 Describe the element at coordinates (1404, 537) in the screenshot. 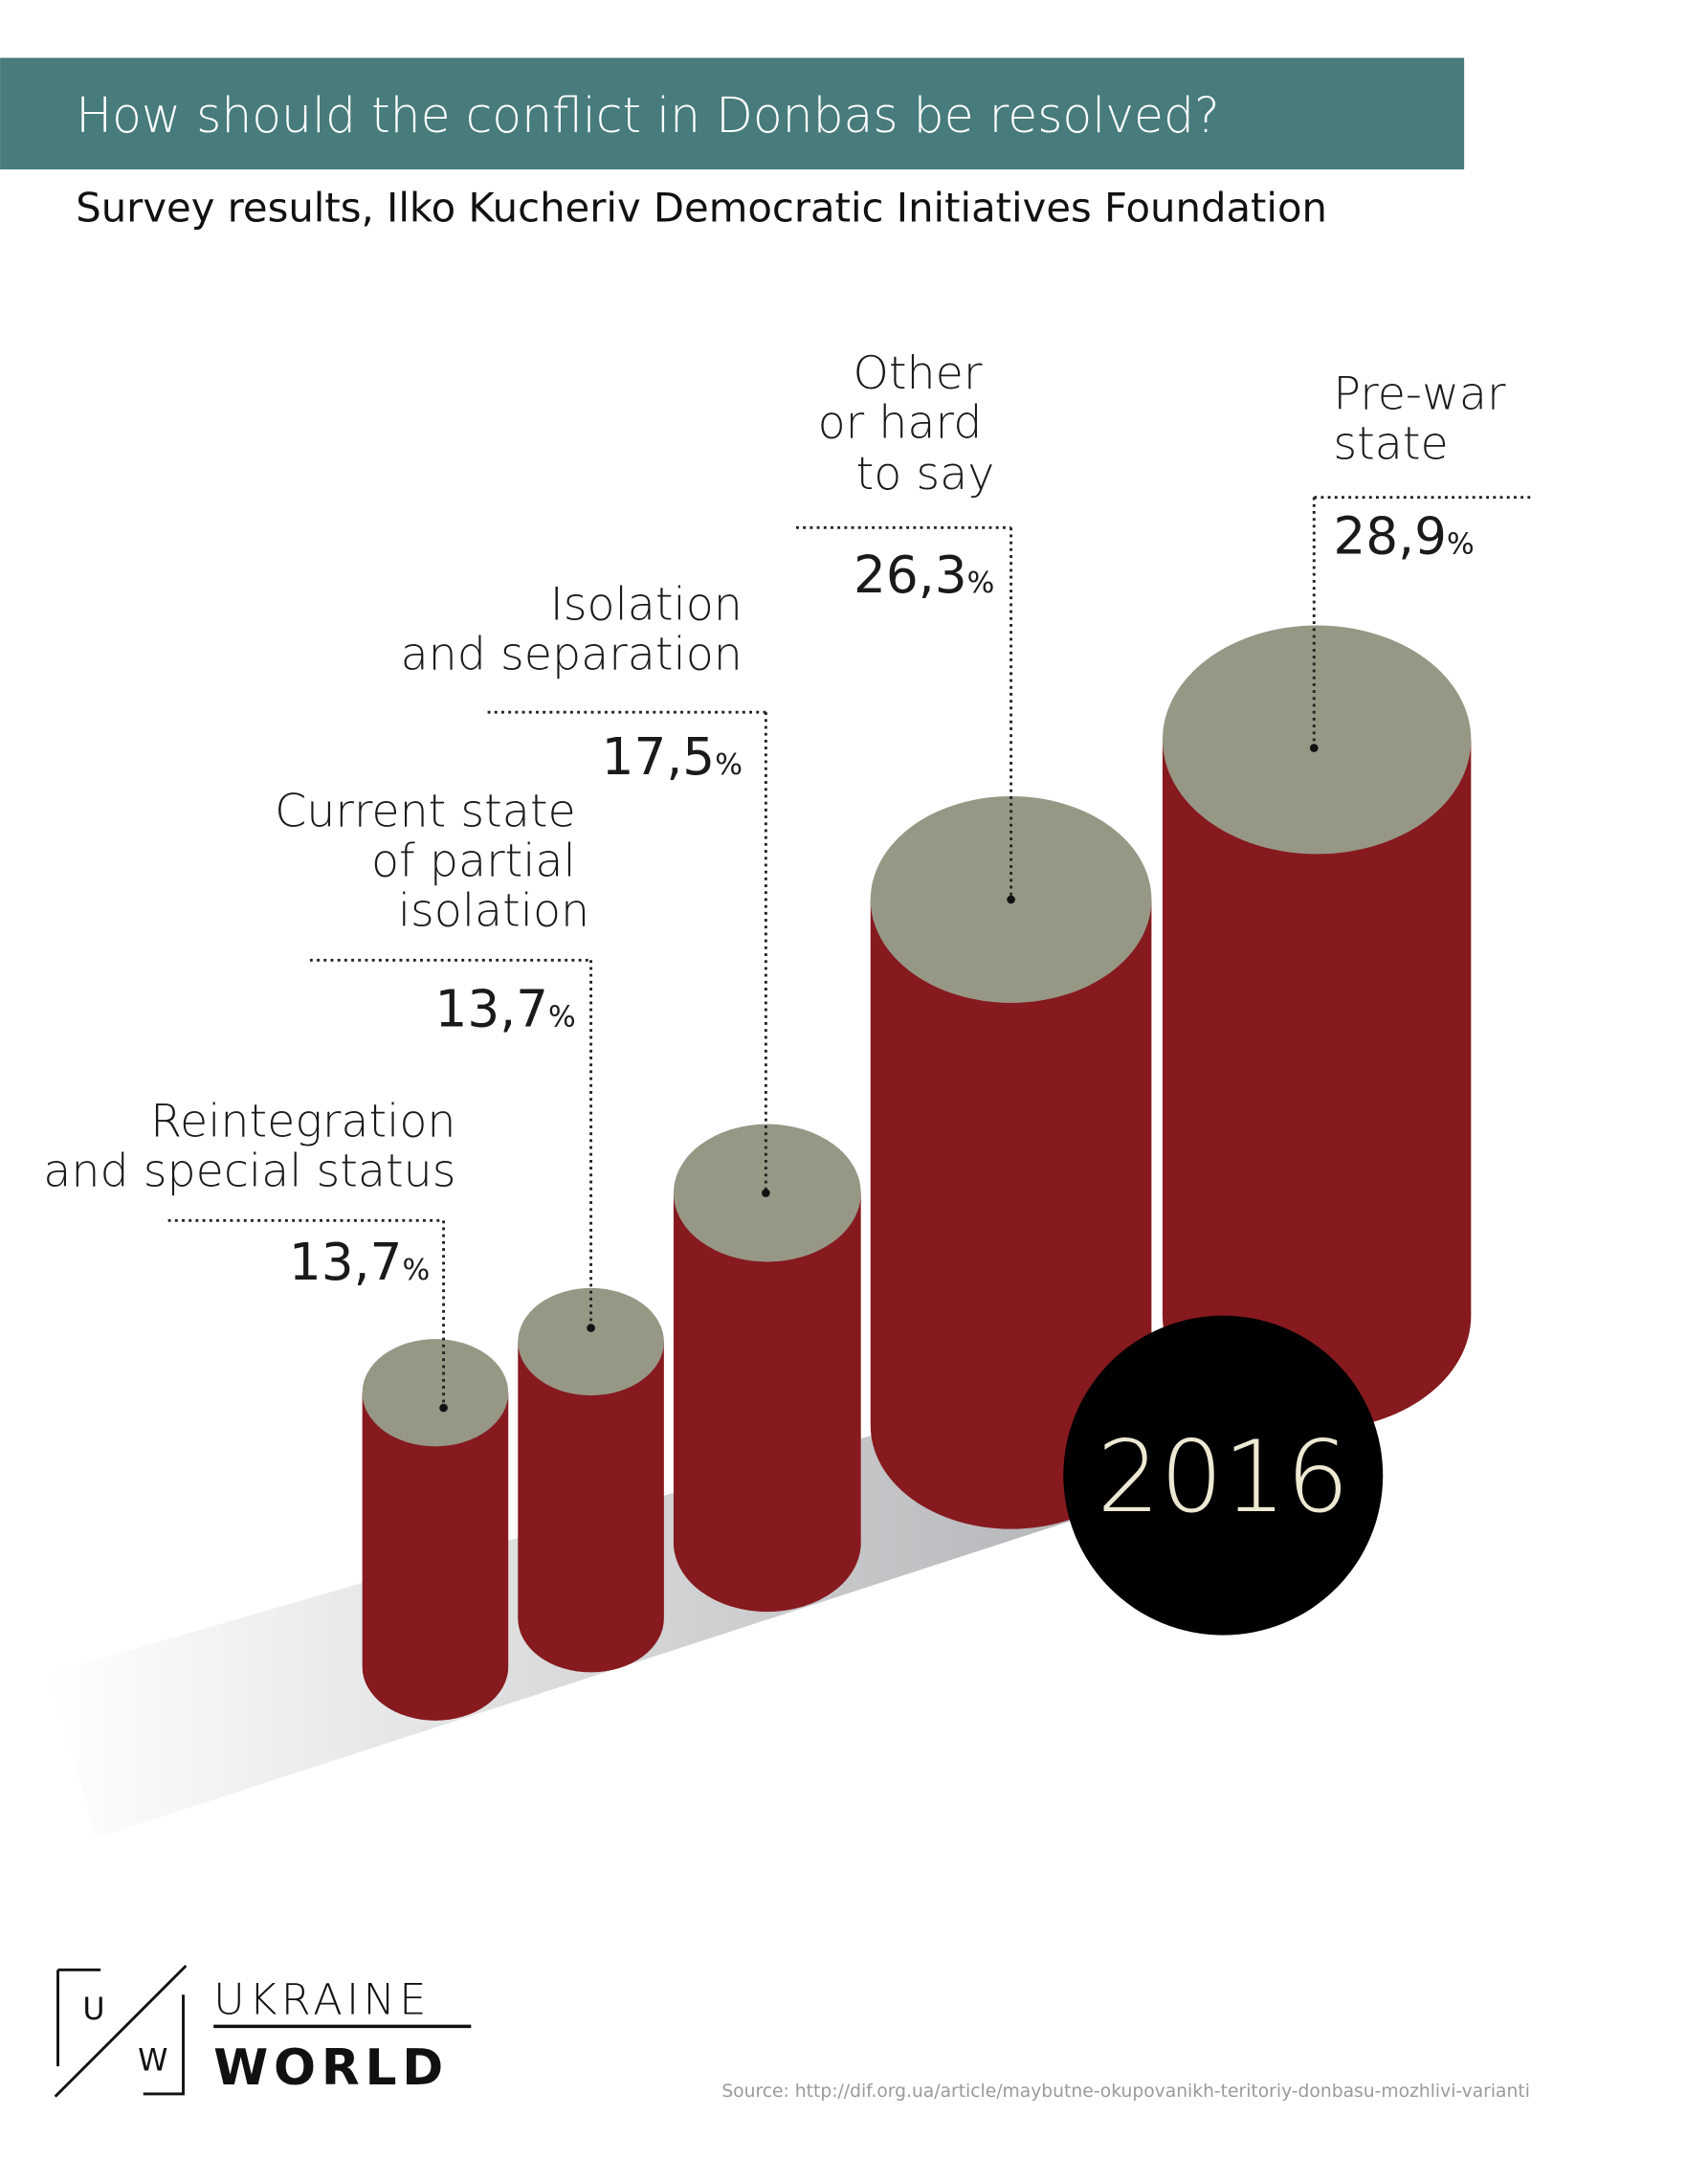

I see `value-label: 28,9%` at that location.